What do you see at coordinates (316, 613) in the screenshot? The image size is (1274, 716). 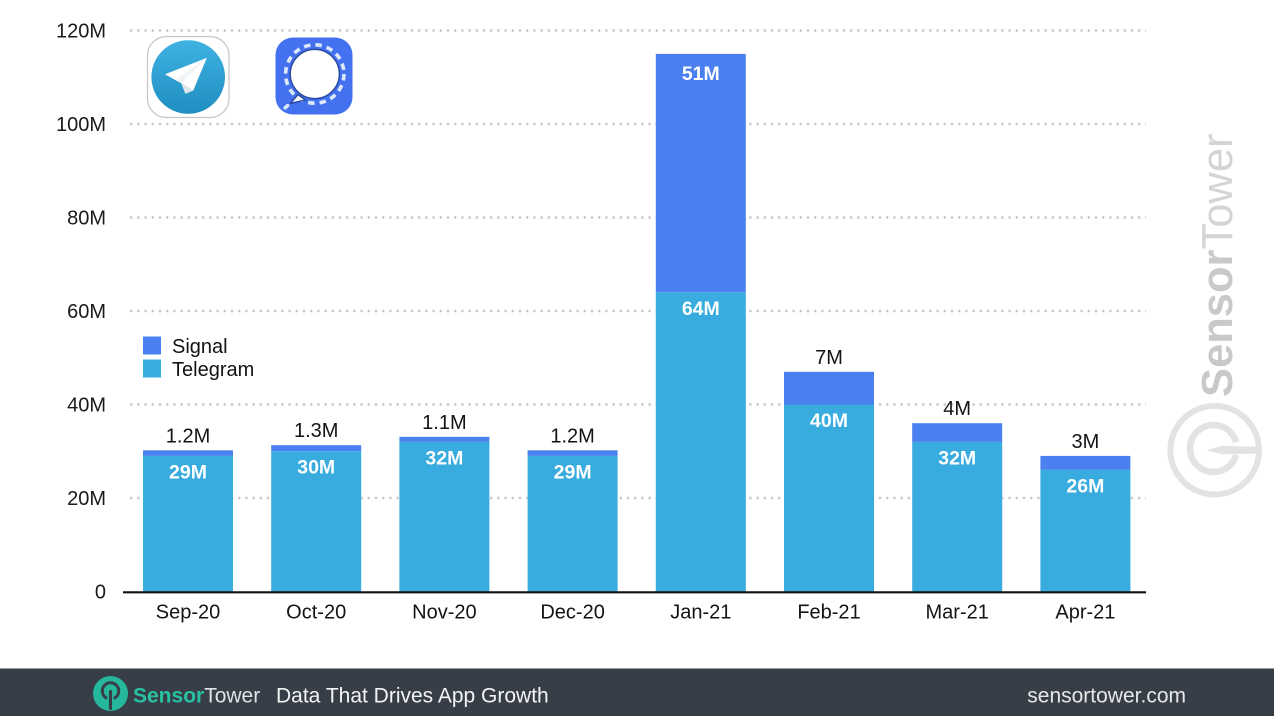 I see `svg-text: Oct-20` at bounding box center [316, 613].